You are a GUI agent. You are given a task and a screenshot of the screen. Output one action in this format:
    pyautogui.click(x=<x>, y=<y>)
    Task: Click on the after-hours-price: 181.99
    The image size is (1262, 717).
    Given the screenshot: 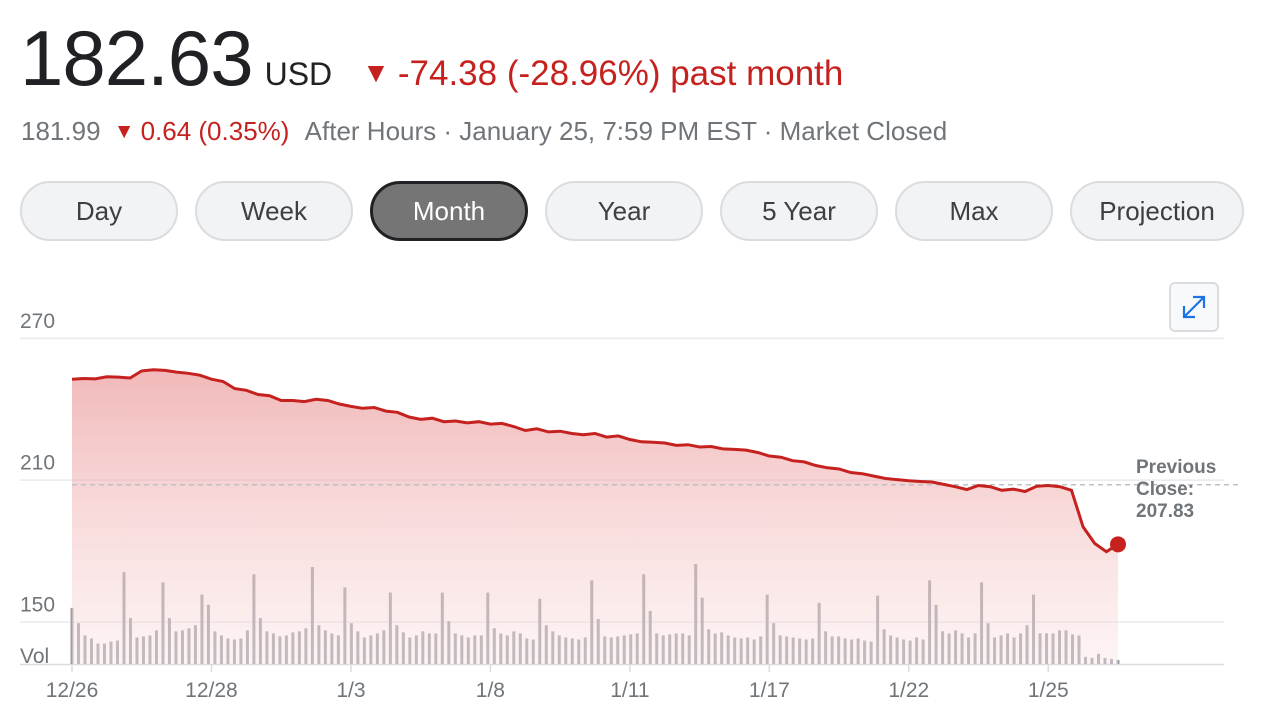 What is the action you would take?
    pyautogui.click(x=61, y=131)
    